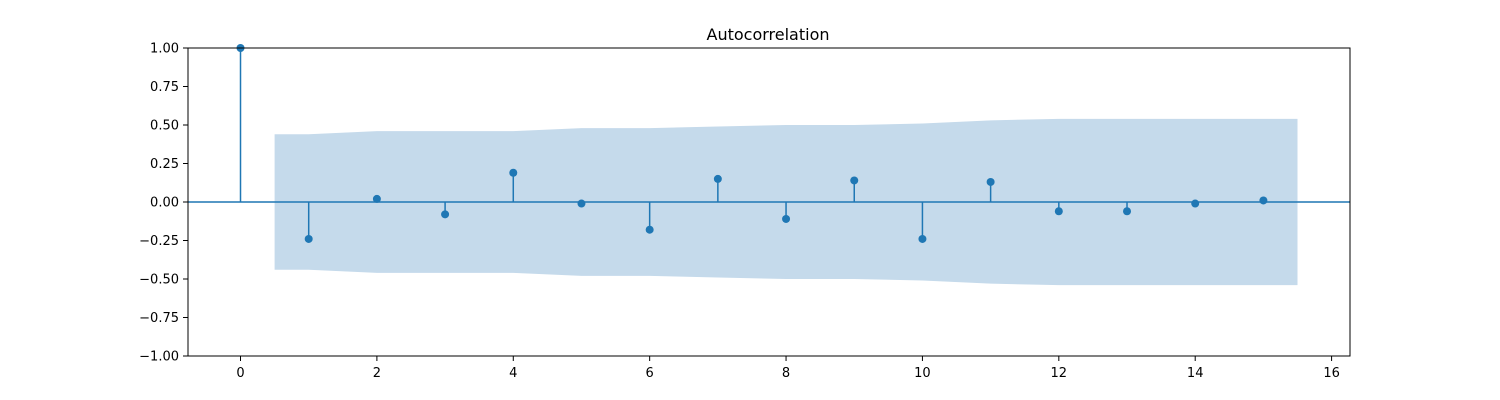  Describe the element at coordinates (164, 126) in the screenshot. I see `y-tick-label: 0.50` at that location.